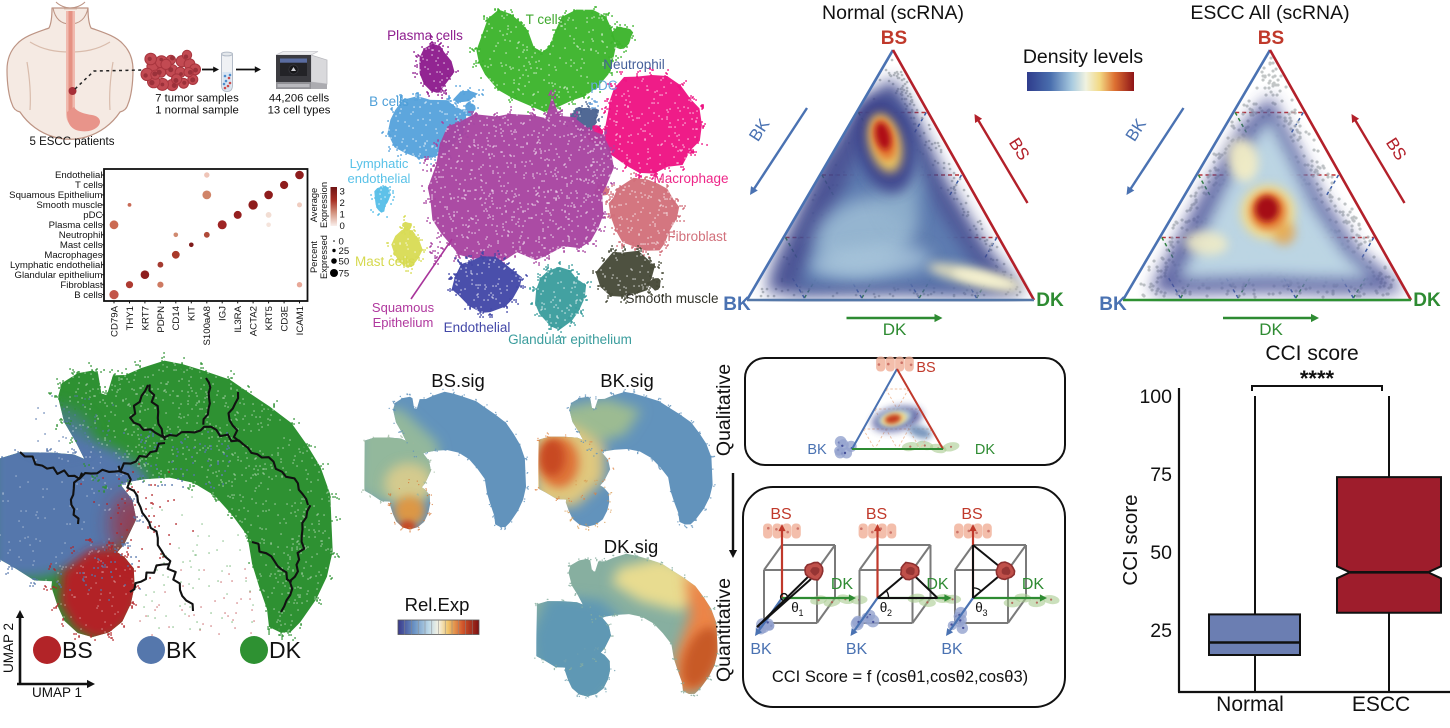 The width and height of the screenshot is (1450, 728). Describe the element at coordinates (324, 205) in the screenshot. I see `svg-text: Expression` at that location.